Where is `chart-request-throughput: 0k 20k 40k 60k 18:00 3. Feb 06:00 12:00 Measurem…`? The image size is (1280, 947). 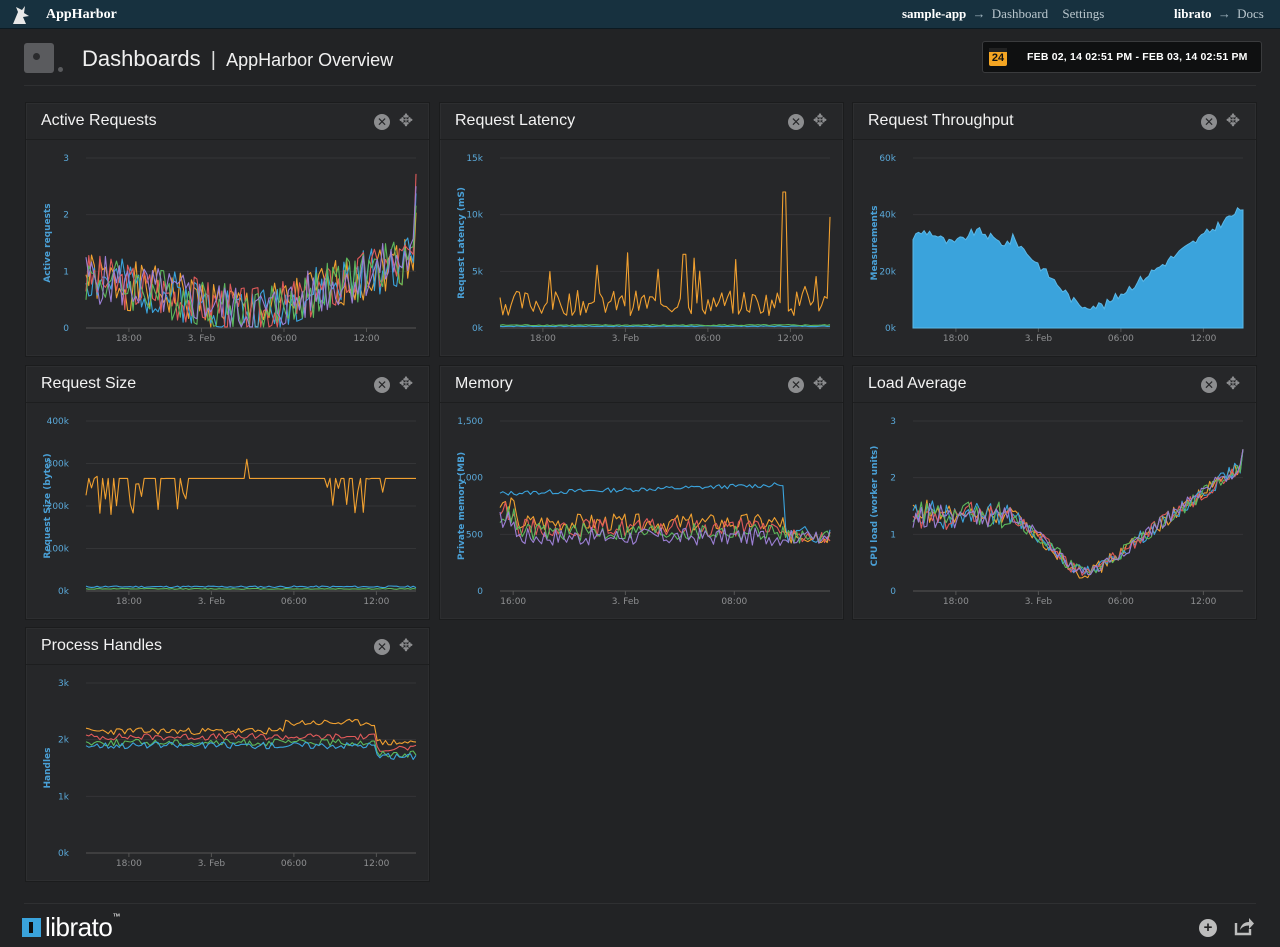 chart-request-throughput: 0k 20k 40k 60k 18:00 3. Feb 06:00 12:00 Measurem… is located at coordinates (1057, 249).